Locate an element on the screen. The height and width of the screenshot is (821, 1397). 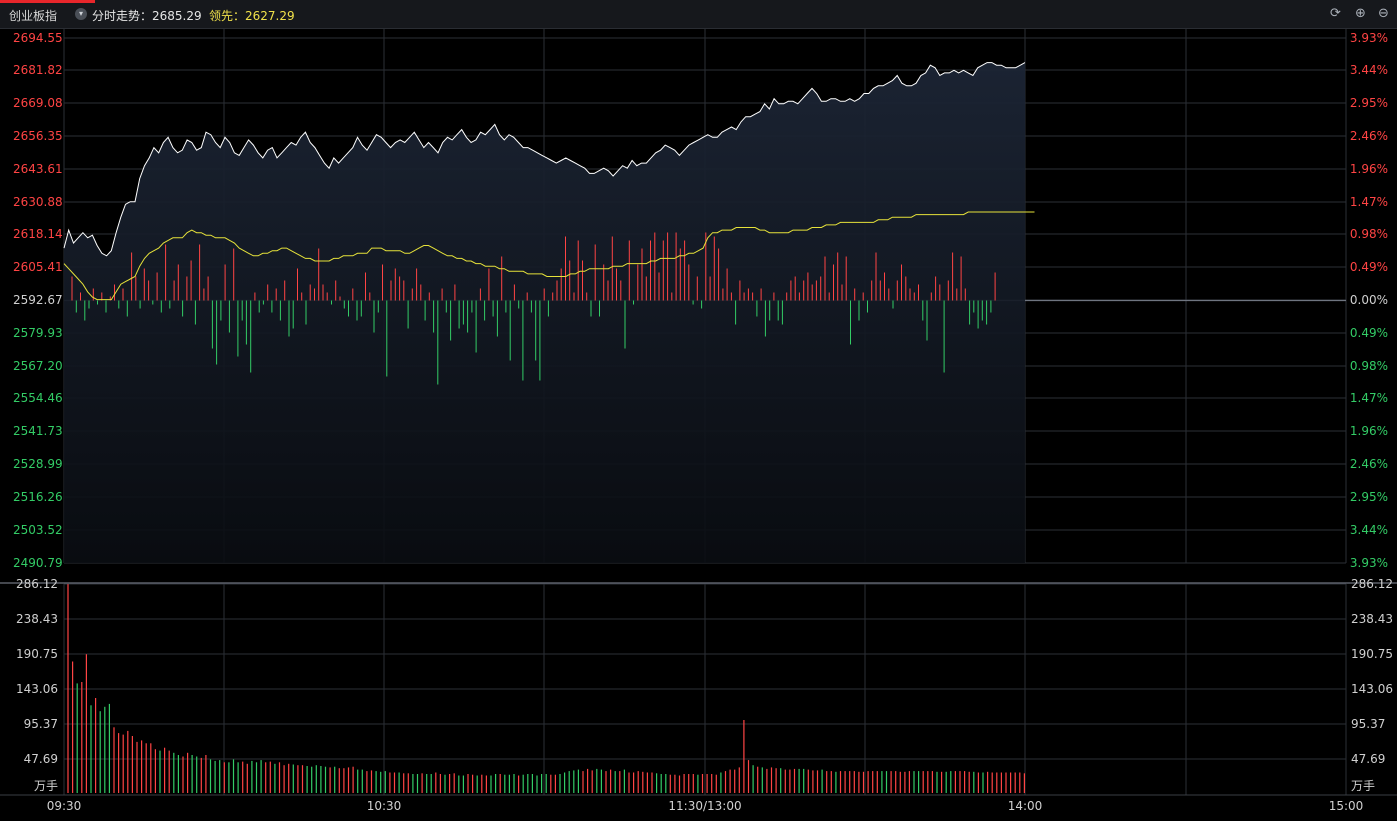
breadth-bars is located at coordinates (533, 308).